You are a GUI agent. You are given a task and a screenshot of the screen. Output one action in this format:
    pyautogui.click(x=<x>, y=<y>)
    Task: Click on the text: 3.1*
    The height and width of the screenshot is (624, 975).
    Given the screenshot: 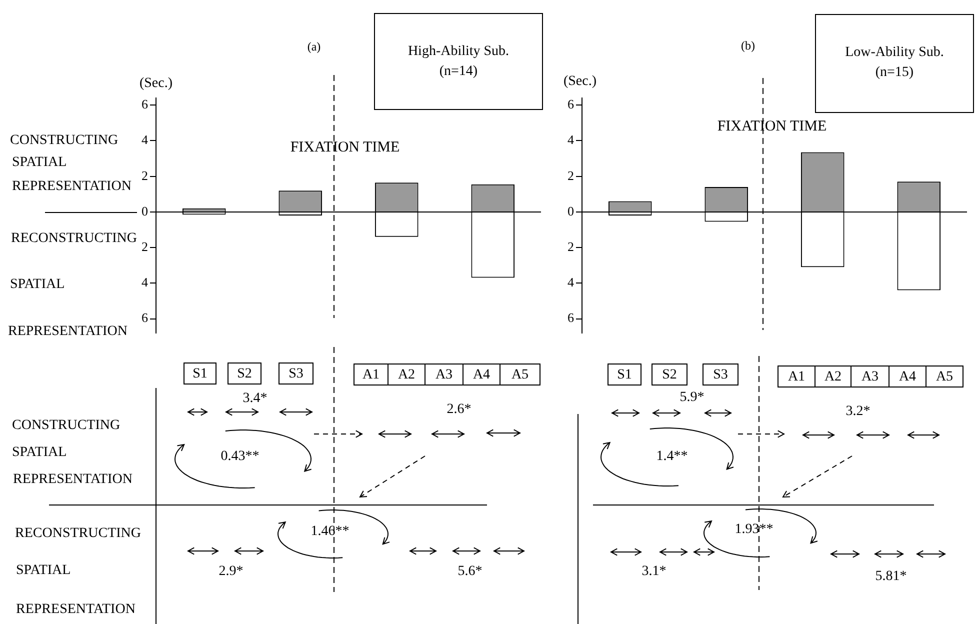 What is the action you would take?
    pyautogui.click(x=654, y=572)
    